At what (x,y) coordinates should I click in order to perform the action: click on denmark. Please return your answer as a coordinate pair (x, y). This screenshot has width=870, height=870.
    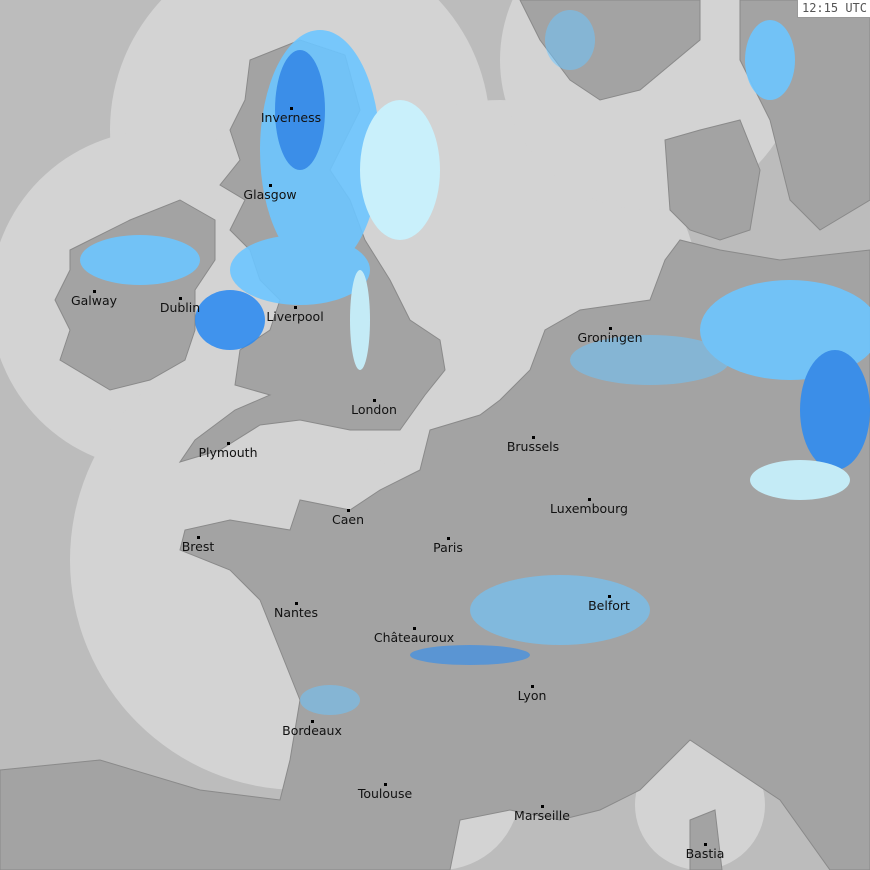
    Looking at the image, I should click on (712, 180).